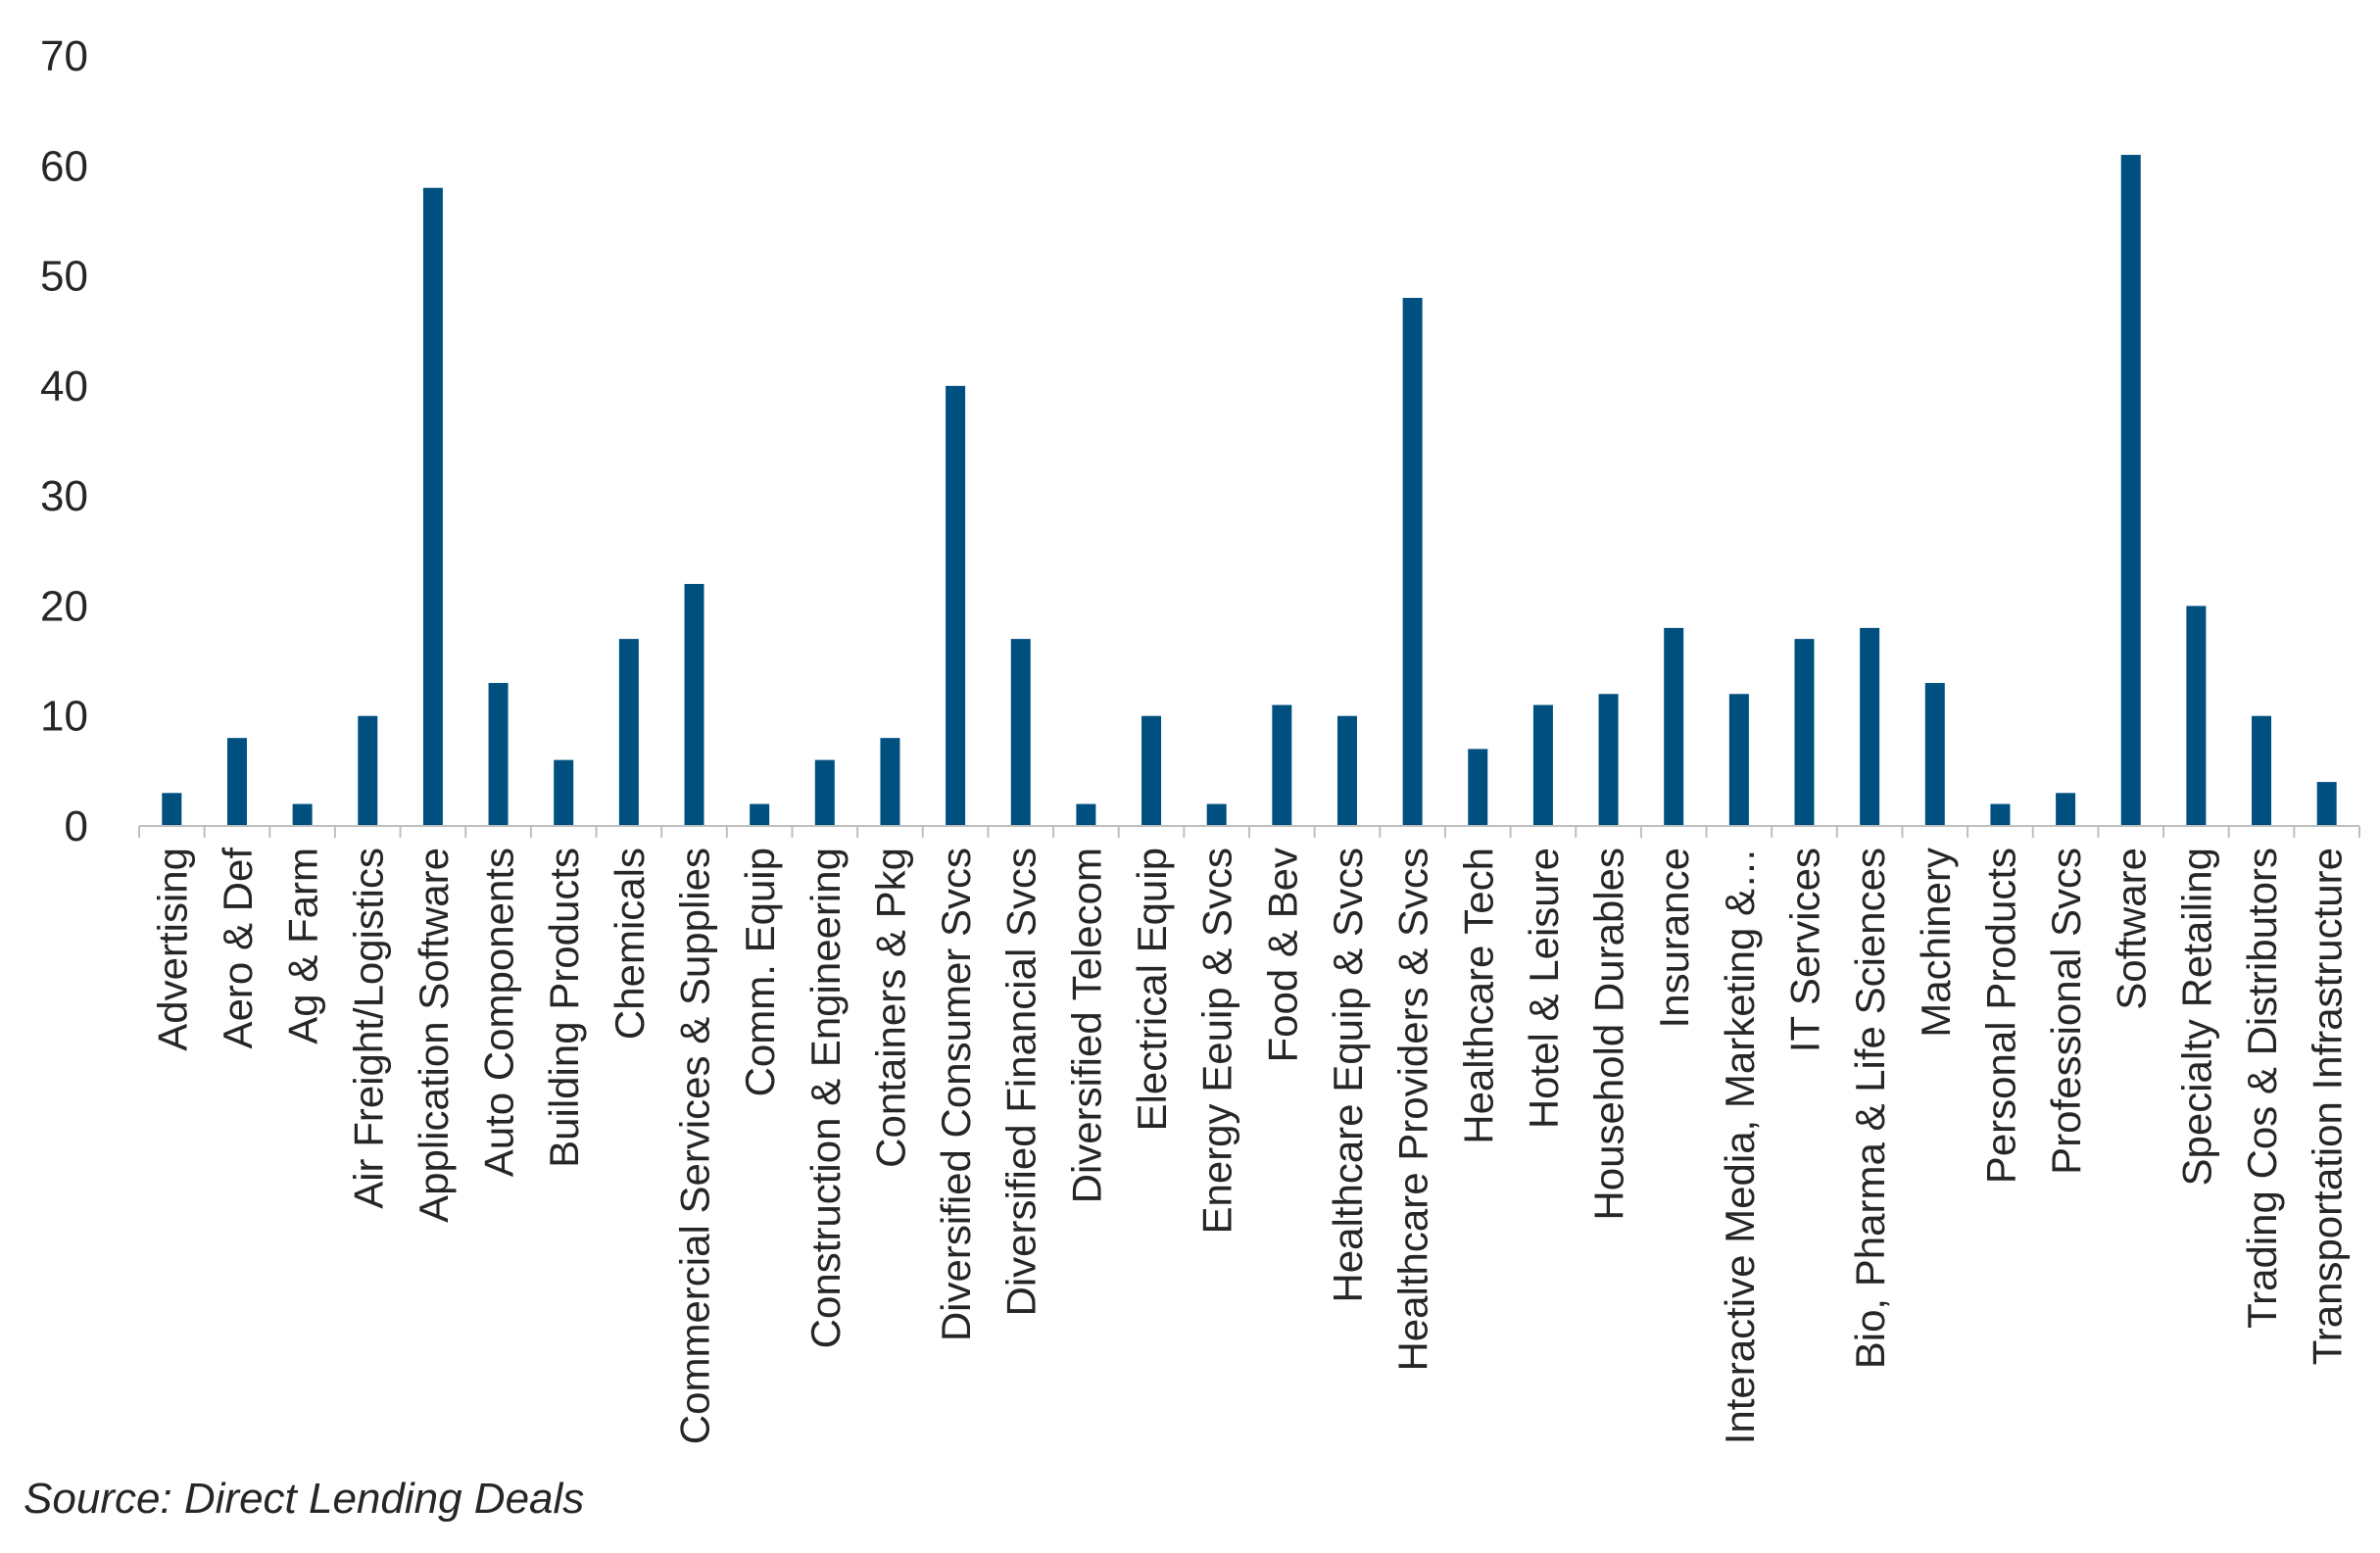 The width and height of the screenshot is (2380, 1553). What do you see at coordinates (2132, 929) in the screenshot?
I see `x-category-label: Software` at bounding box center [2132, 929].